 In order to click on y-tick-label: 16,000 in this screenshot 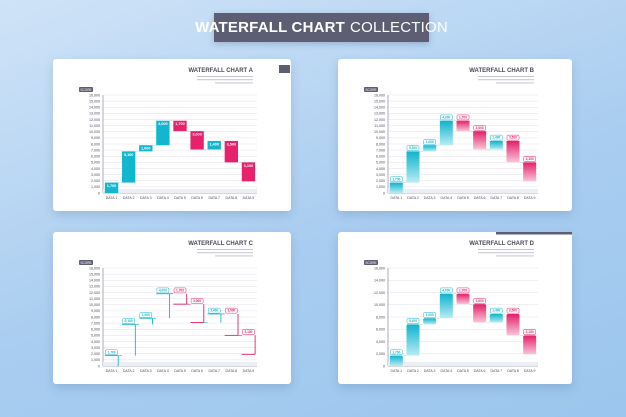, I will do `click(379, 95)`.